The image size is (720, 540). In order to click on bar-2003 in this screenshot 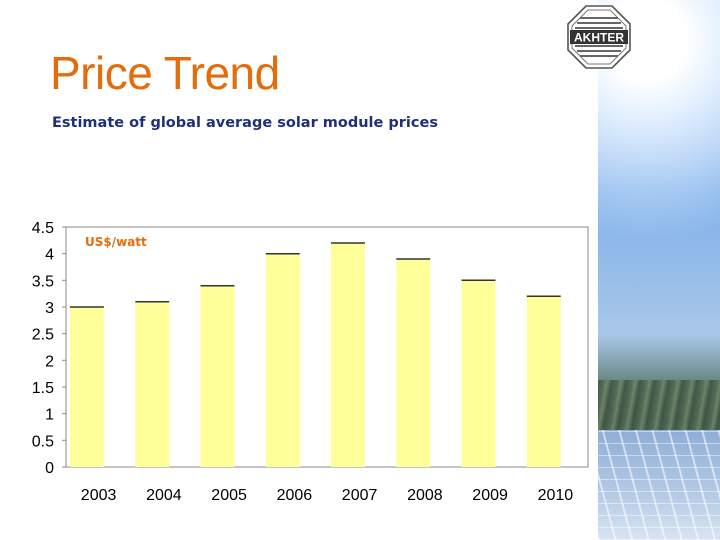, I will do `click(87, 387)`.